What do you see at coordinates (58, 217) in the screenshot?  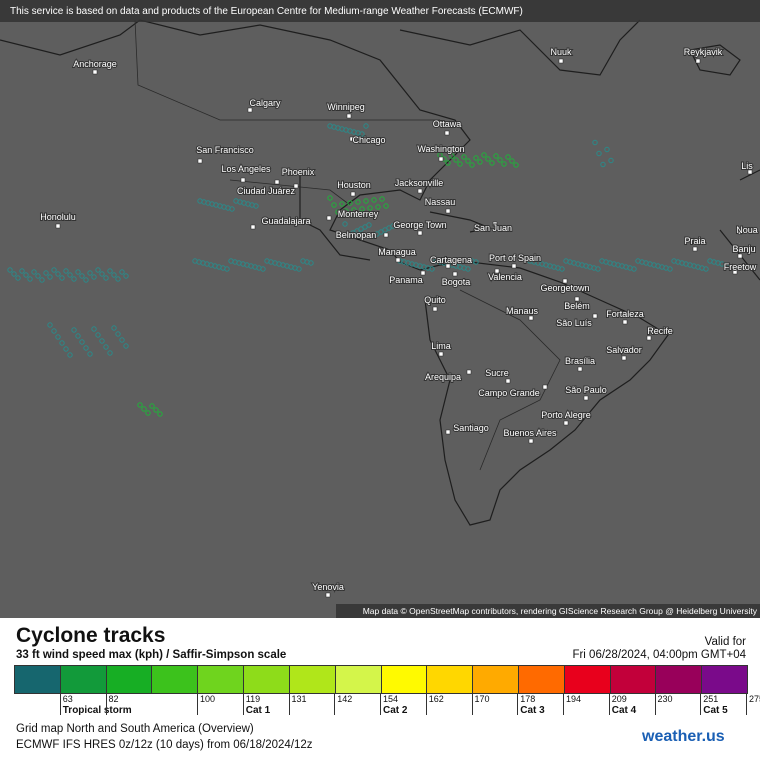 I see `city-label: Honolulu` at bounding box center [58, 217].